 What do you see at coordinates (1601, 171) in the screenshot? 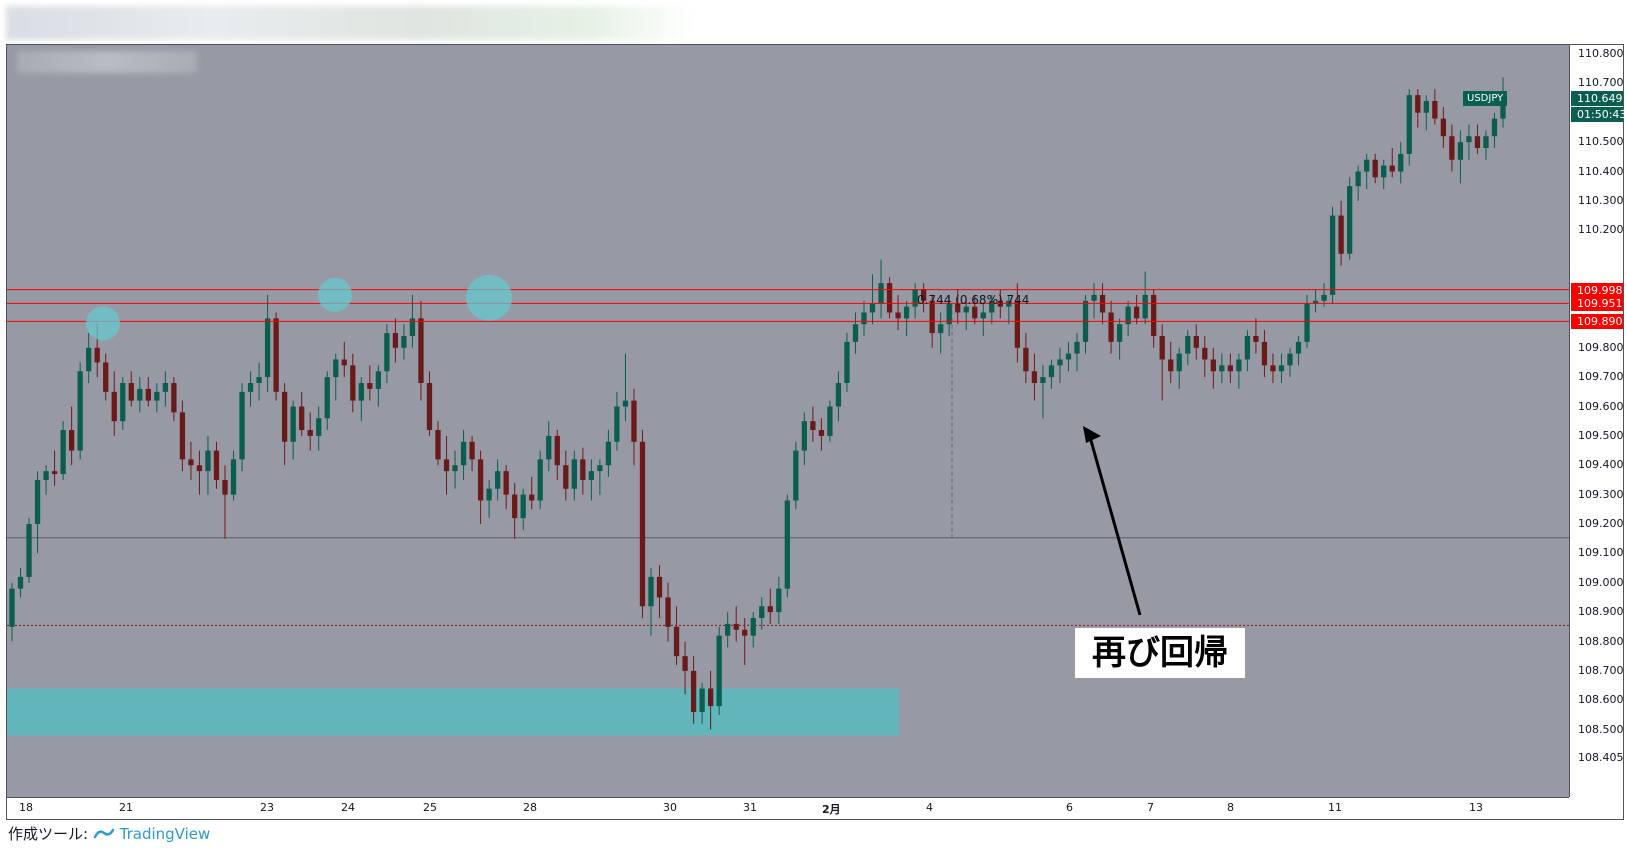
I see `price-tick-label: 110.400` at bounding box center [1601, 171].